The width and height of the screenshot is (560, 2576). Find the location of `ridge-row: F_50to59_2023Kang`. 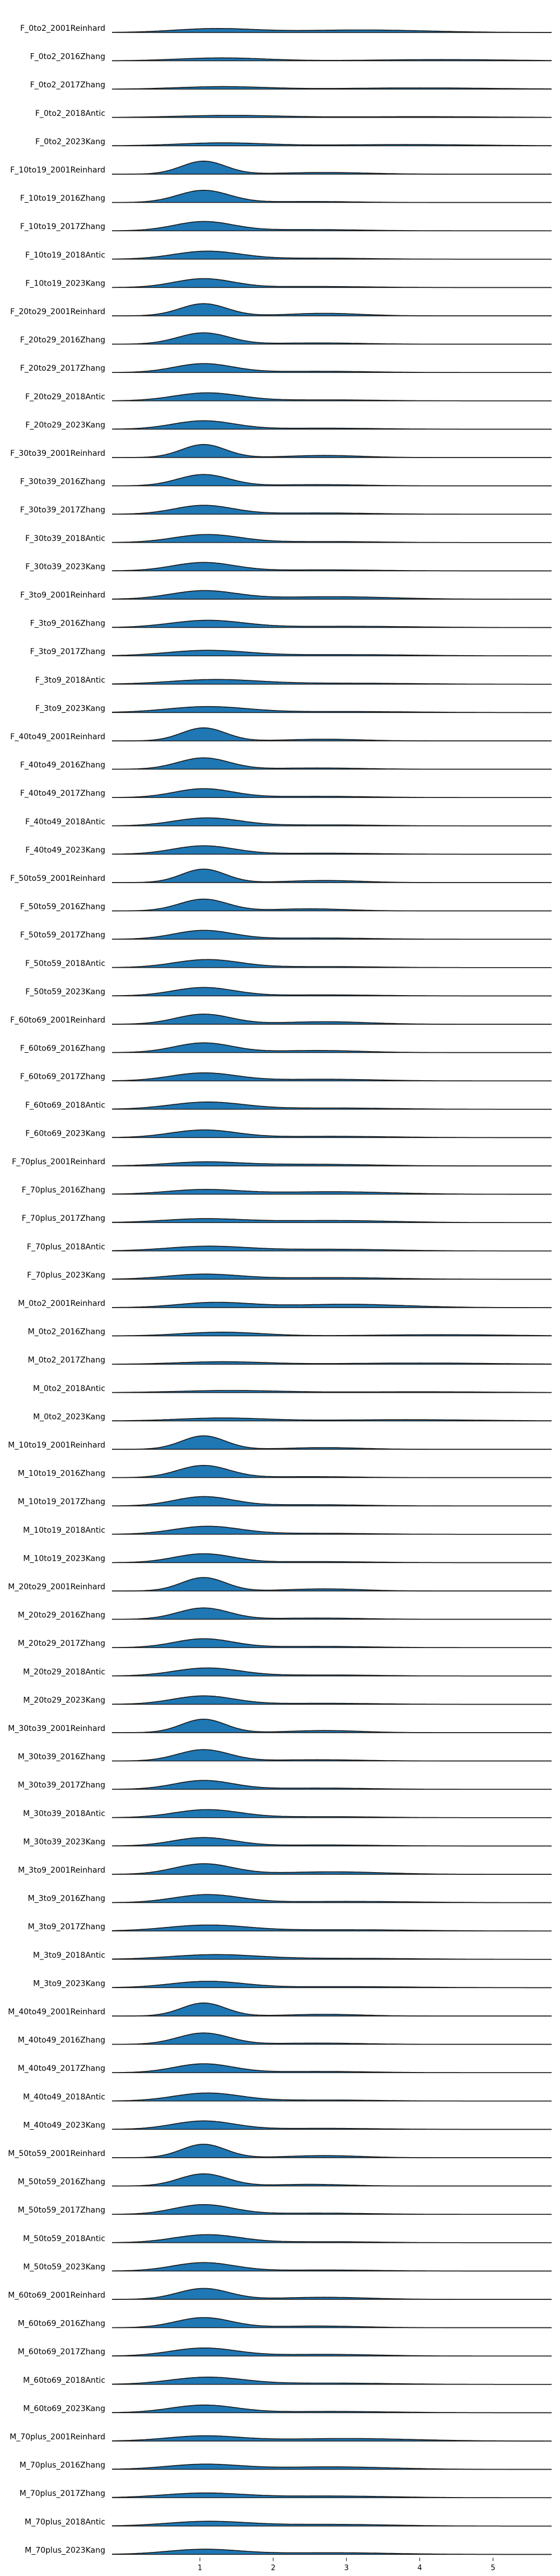

ridge-row: F_50to59_2023Kang is located at coordinates (289, 992).